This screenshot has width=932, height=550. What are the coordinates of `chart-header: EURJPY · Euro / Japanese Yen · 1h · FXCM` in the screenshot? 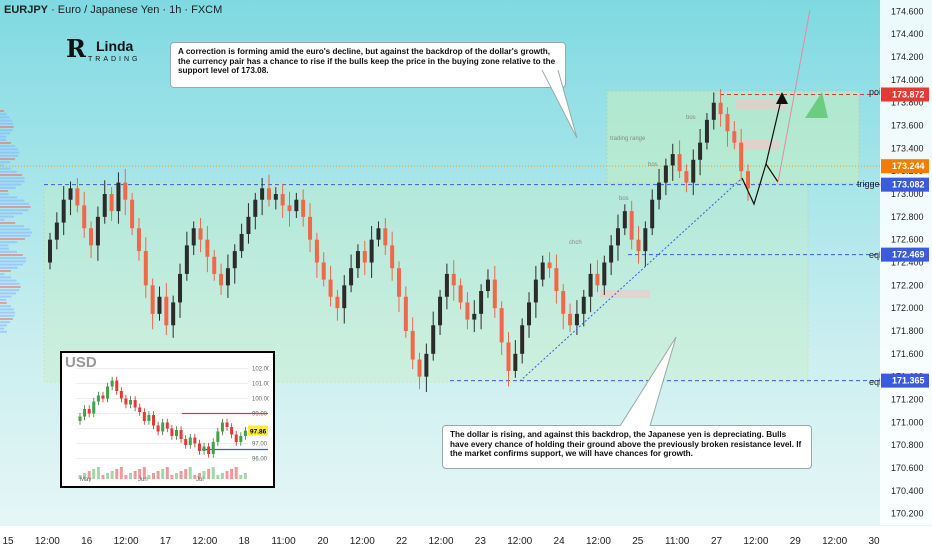 It's located at (113, 10).